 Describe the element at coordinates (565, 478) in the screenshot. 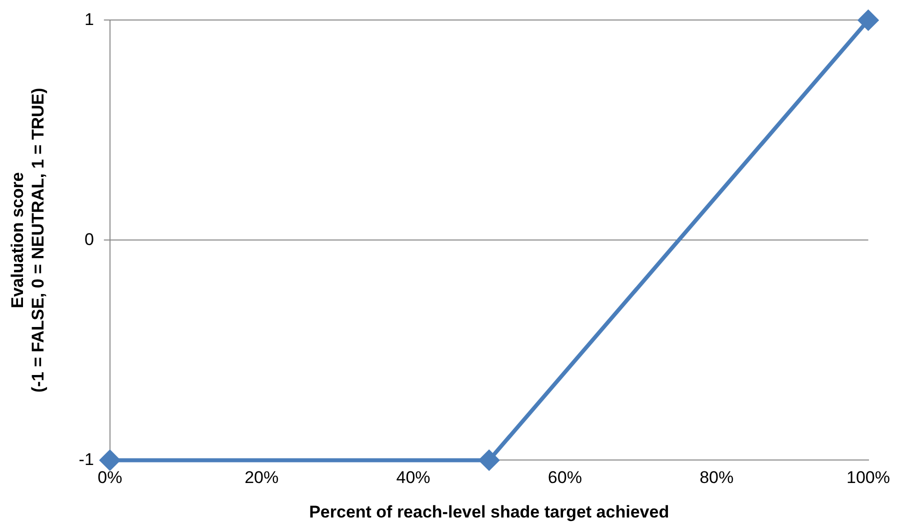

I see `x-tick-label: 60%` at that location.